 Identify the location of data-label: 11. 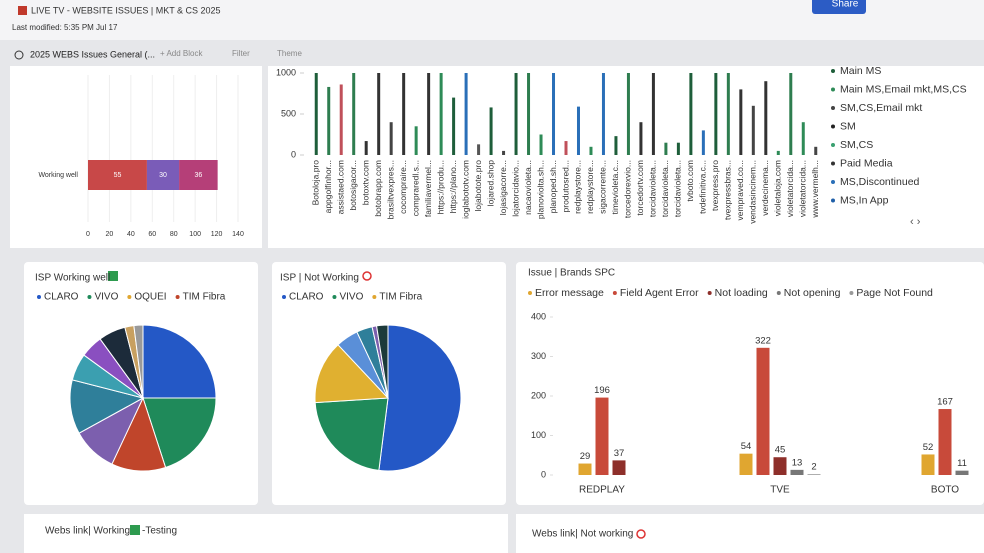
(962, 463).